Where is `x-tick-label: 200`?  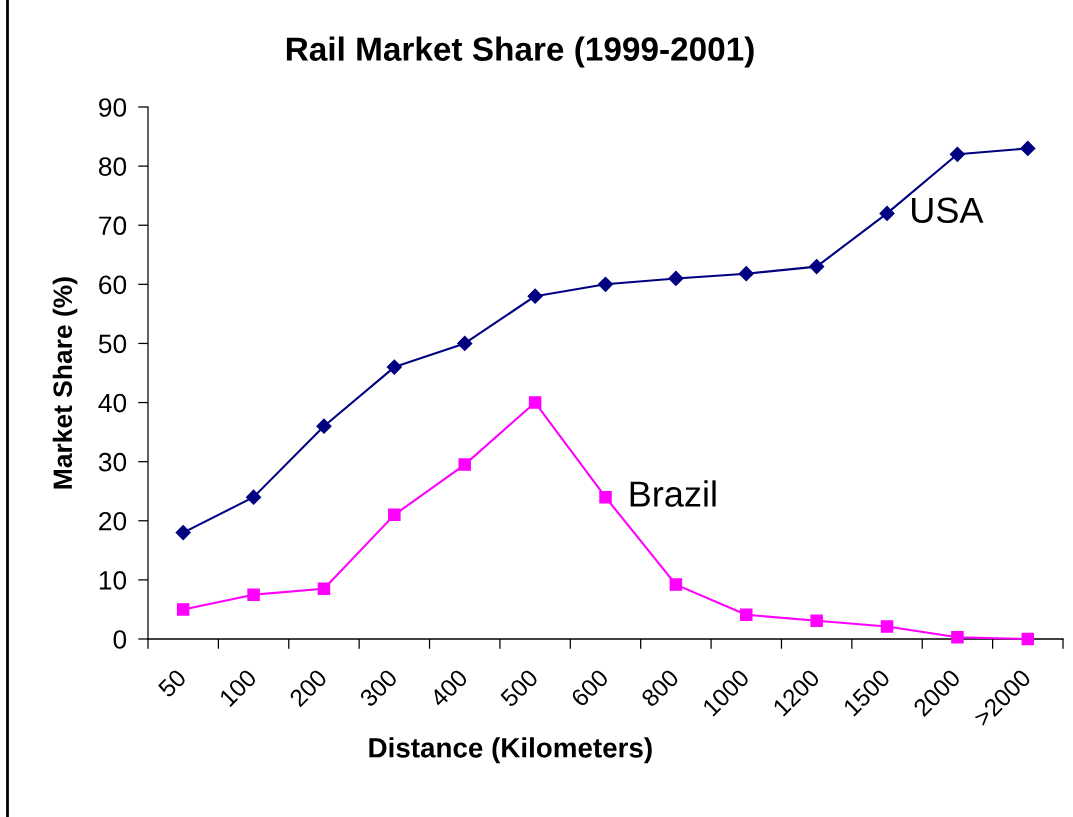
x-tick-label: 200 is located at coordinates (308, 688).